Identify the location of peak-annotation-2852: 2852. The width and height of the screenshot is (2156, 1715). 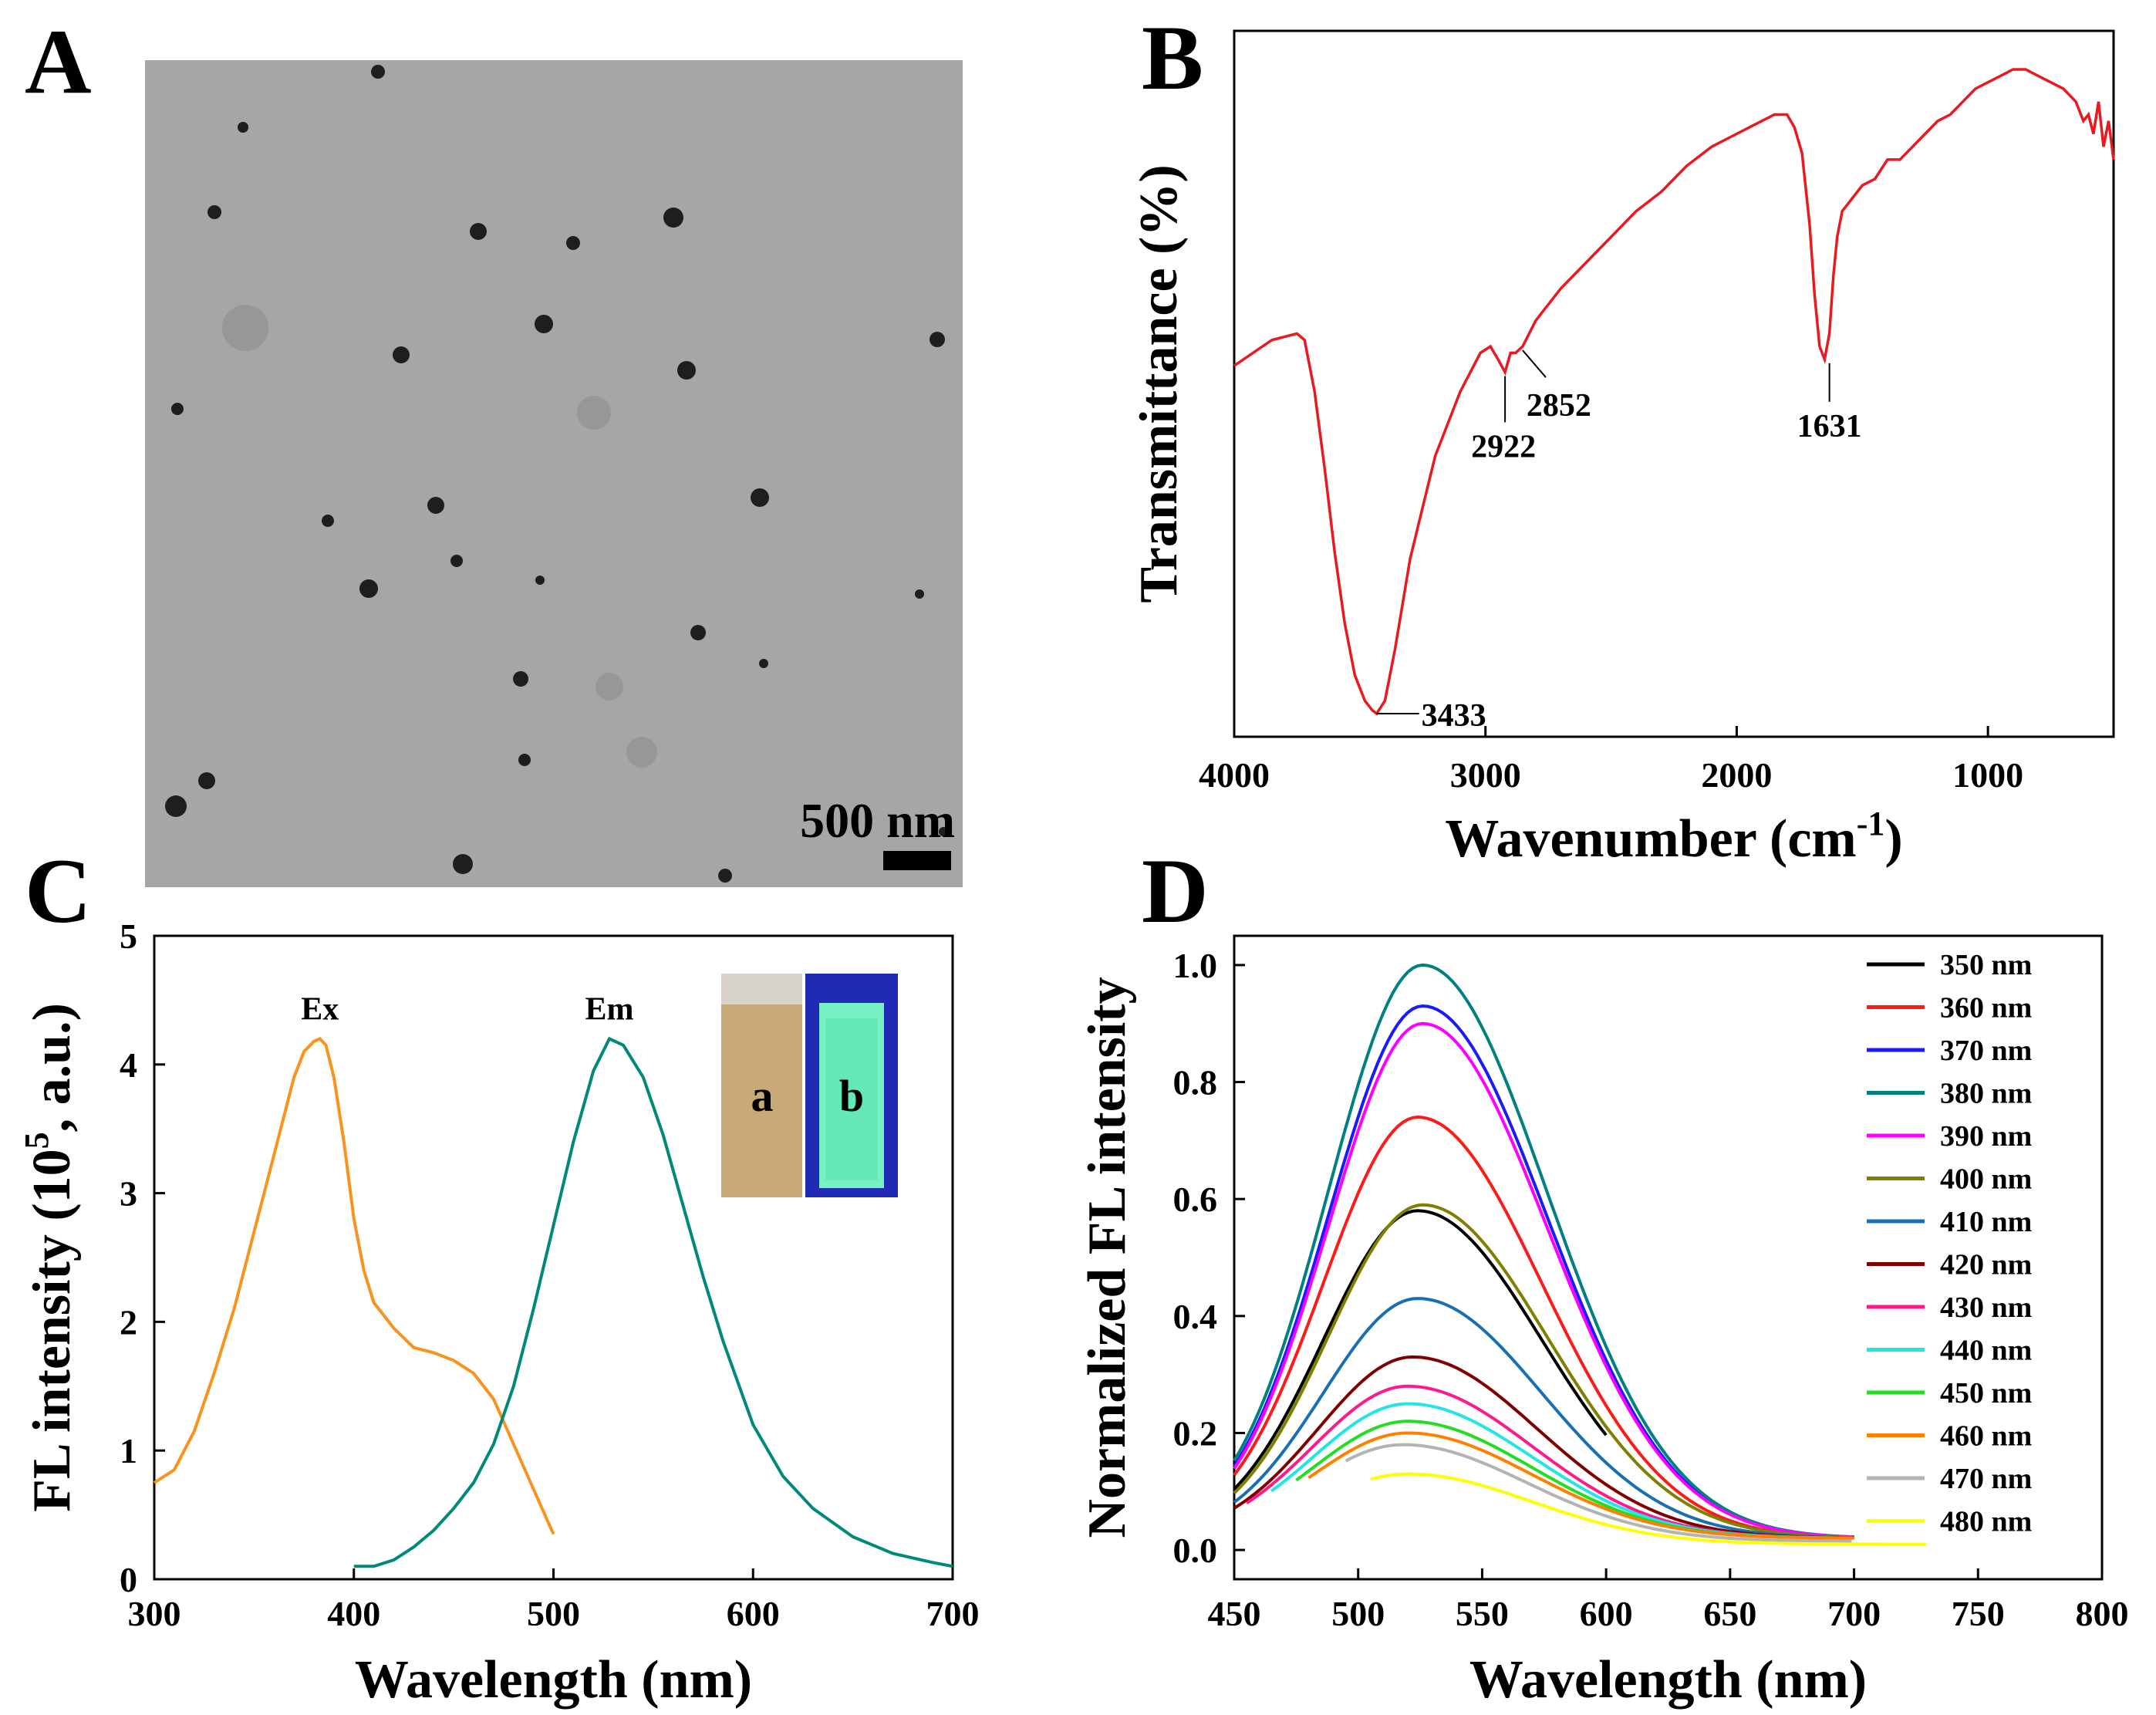
(1559, 406).